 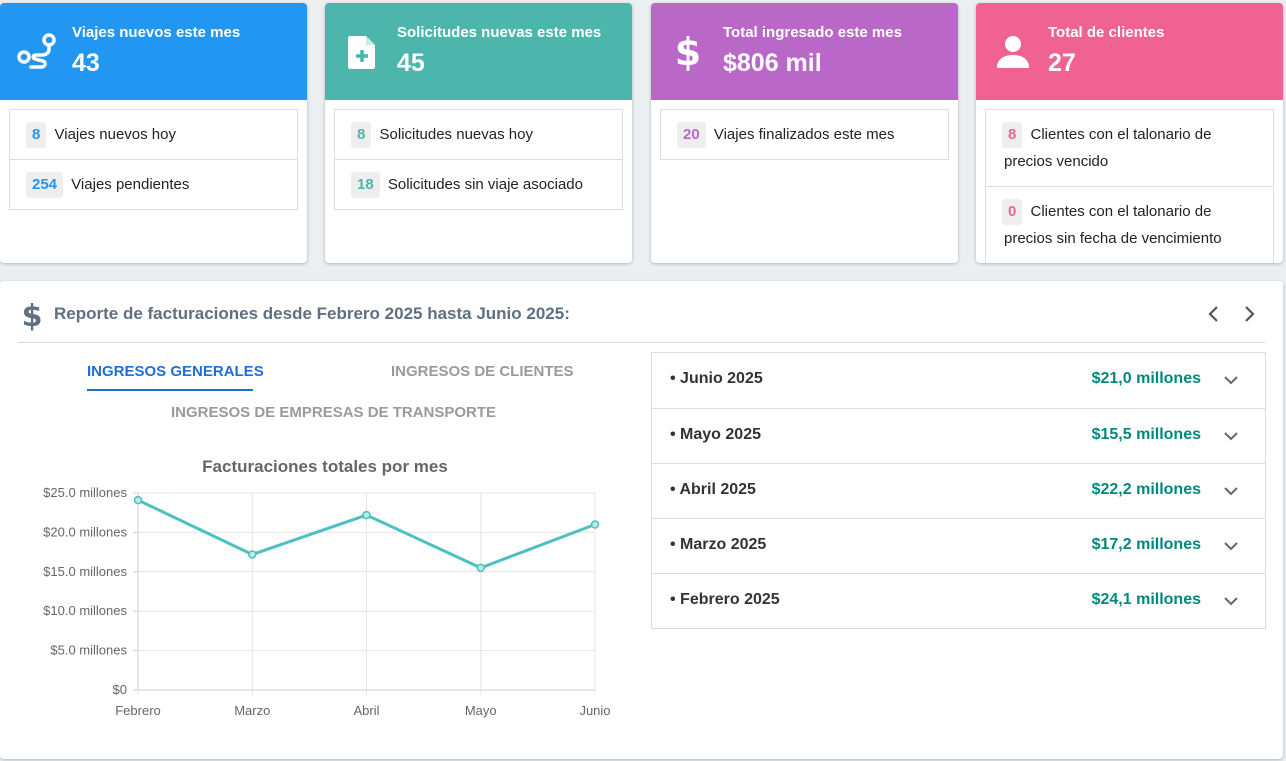 I want to click on x-tick-label: Abril, so click(x=366, y=710).